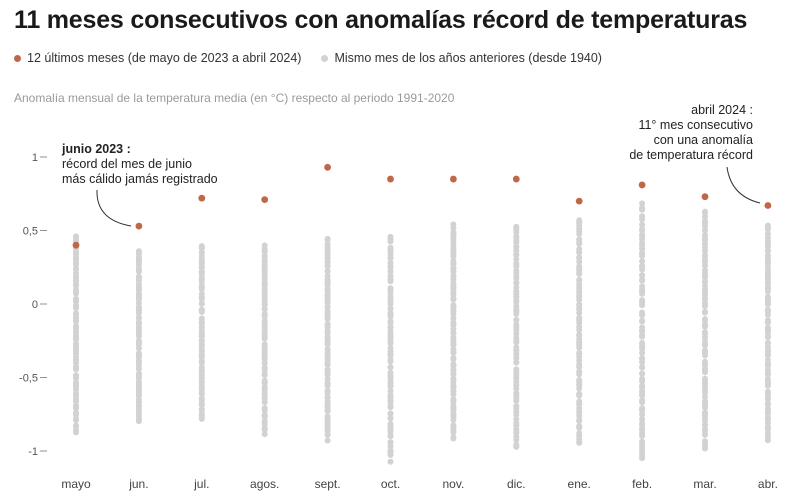  Describe the element at coordinates (28, 379) in the screenshot. I see `y-tick-label: -0,5` at that location.